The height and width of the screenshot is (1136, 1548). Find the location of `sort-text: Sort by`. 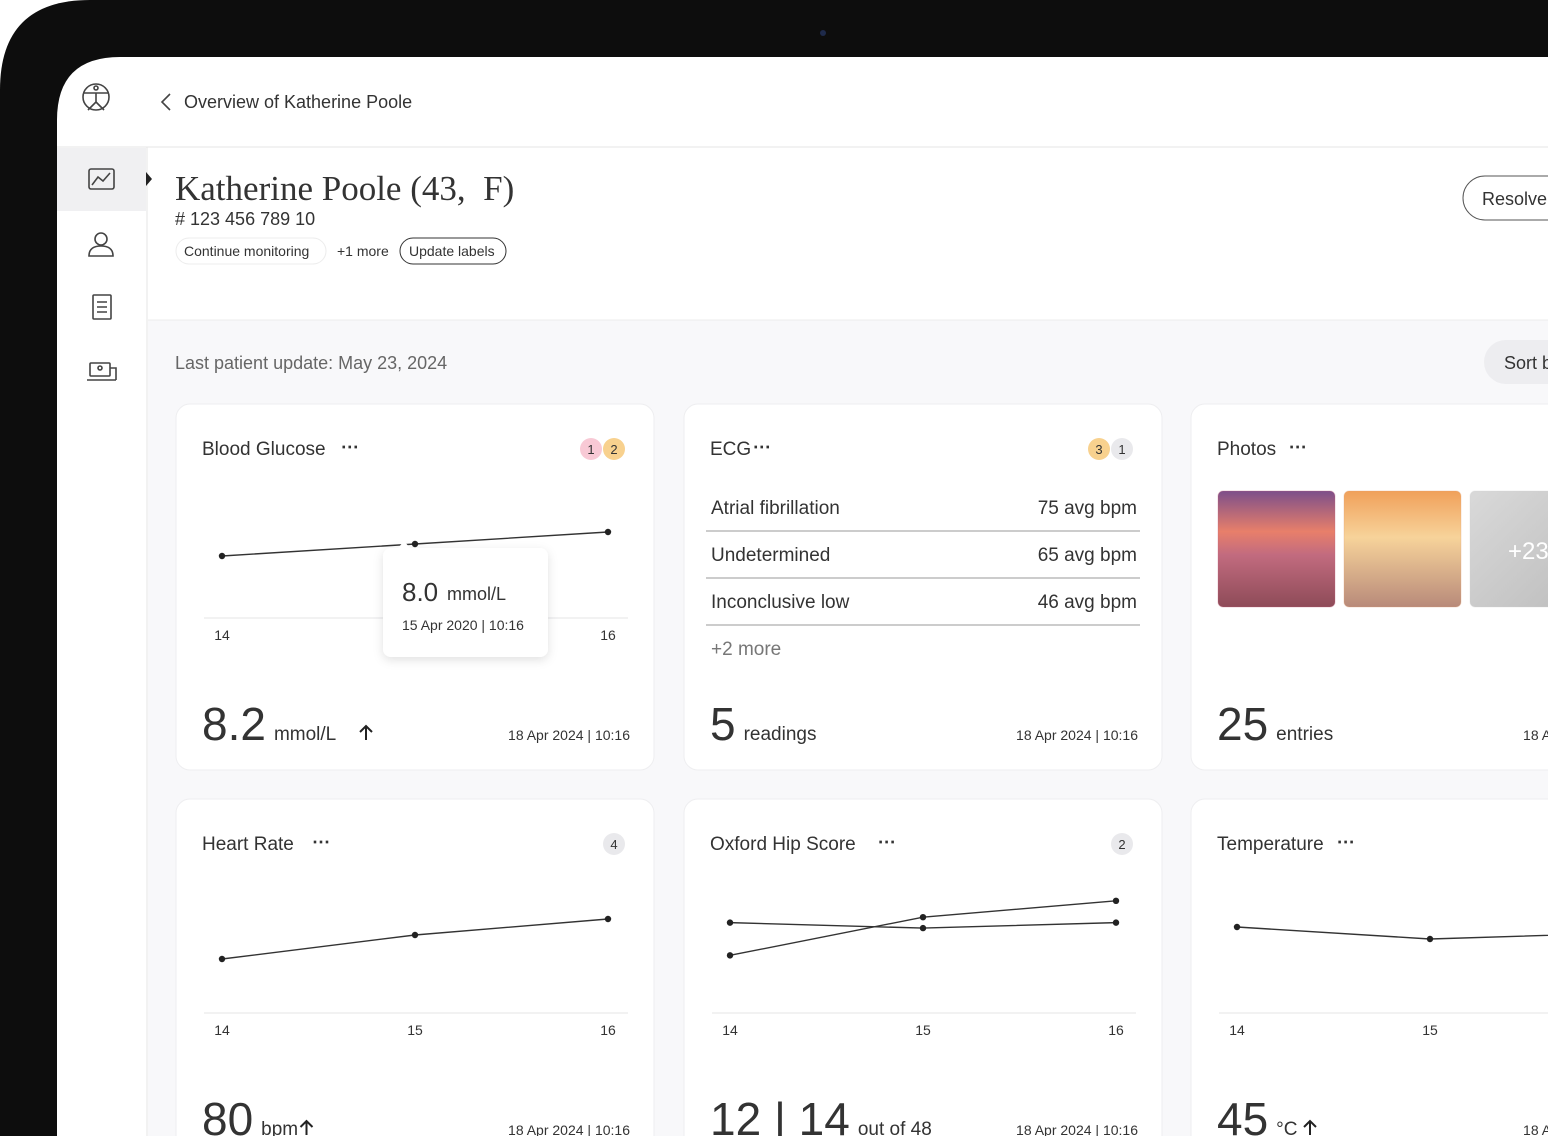

sort-text: Sort by is located at coordinates (1526, 363).